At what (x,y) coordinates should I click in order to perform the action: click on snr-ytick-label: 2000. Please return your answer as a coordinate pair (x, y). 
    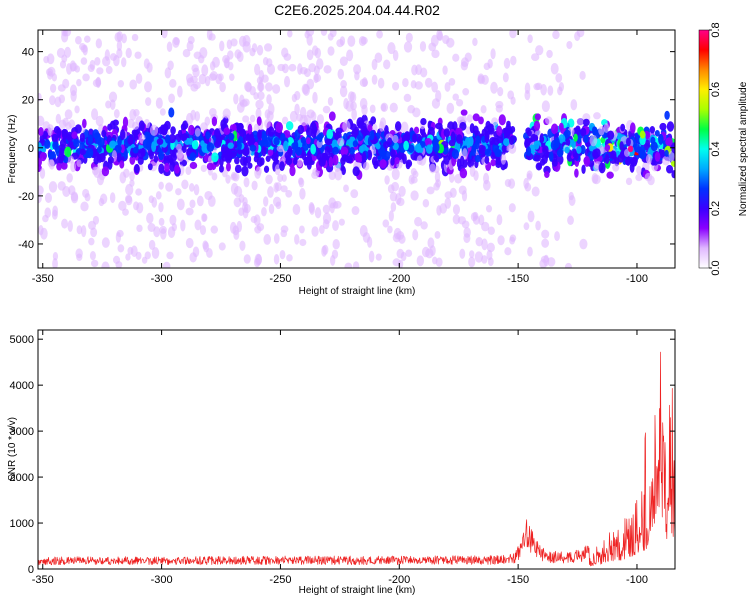
    Looking at the image, I should click on (22, 478).